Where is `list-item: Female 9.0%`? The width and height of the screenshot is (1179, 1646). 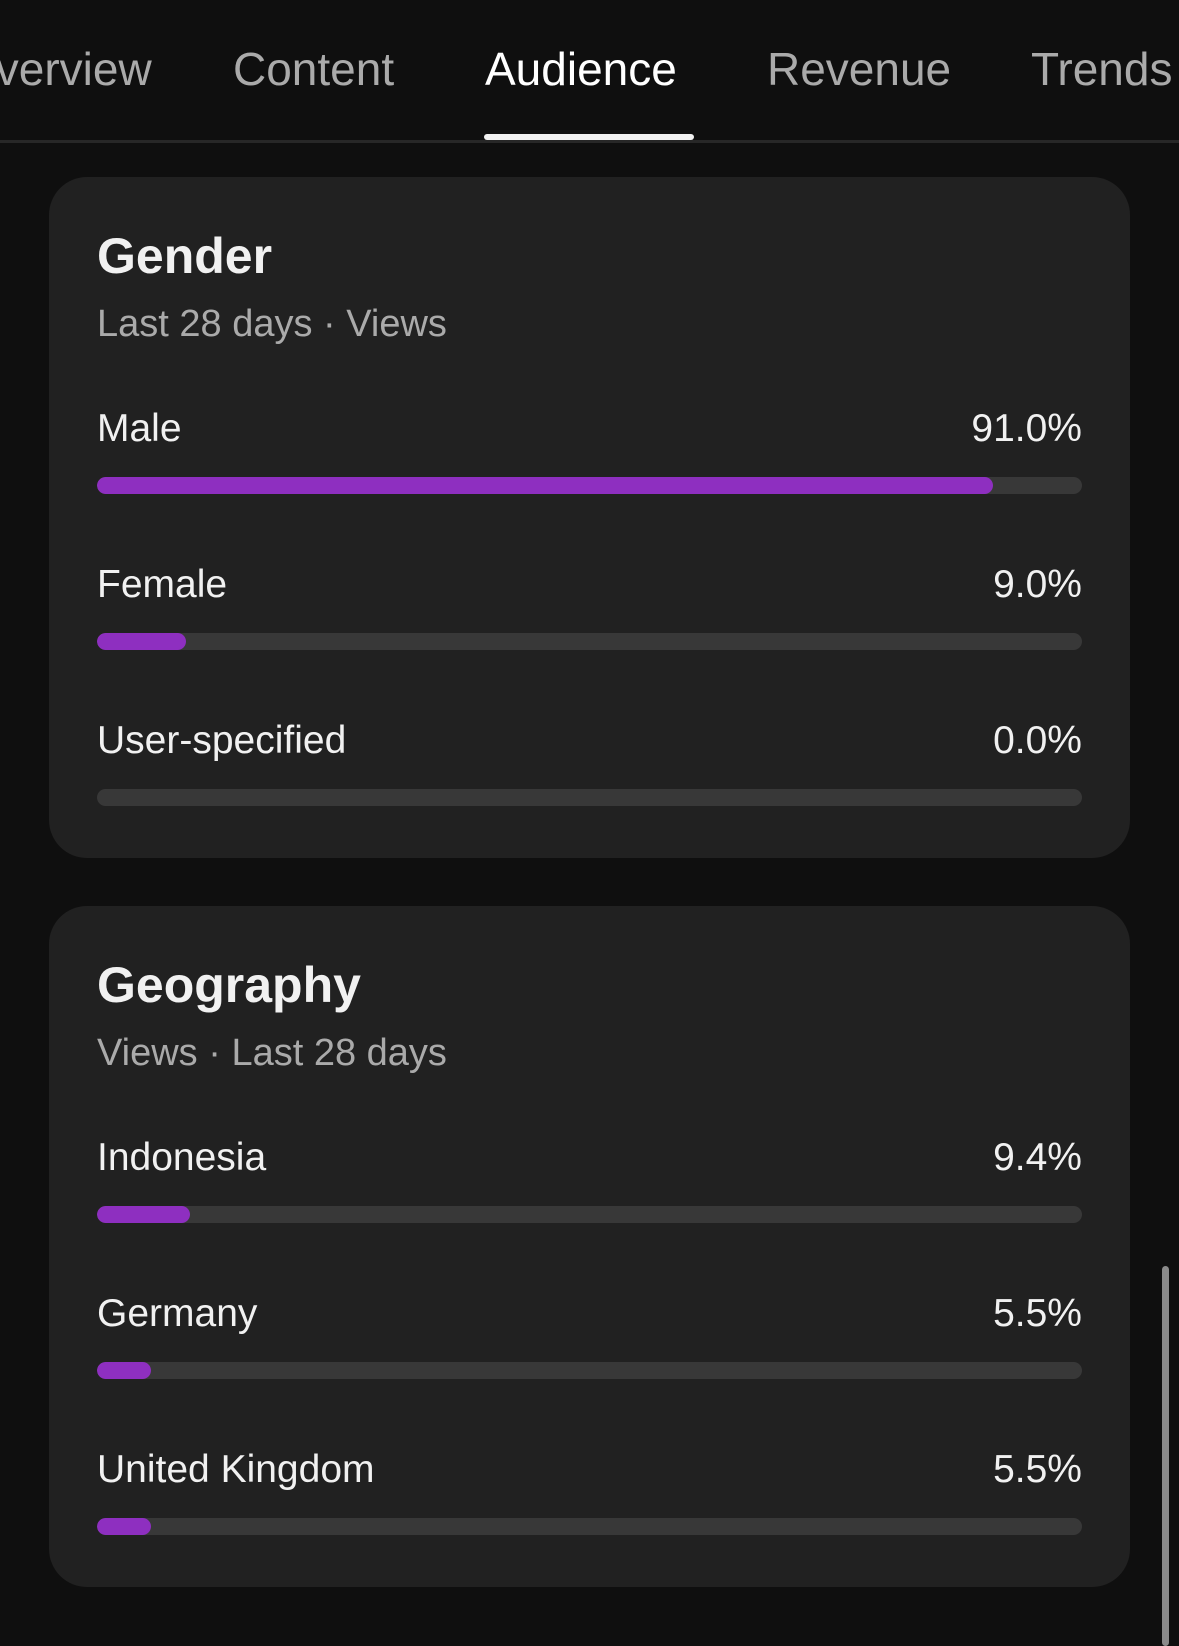 list-item: Female 9.0% is located at coordinates (589, 613).